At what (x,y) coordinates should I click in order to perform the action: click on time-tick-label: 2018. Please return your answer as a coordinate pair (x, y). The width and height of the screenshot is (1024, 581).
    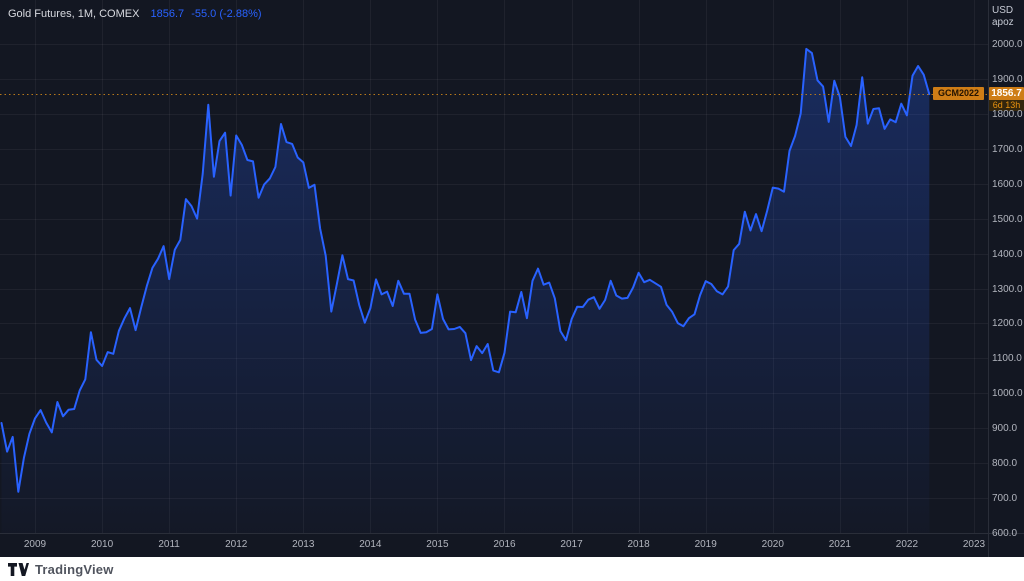
    Looking at the image, I should click on (638, 544).